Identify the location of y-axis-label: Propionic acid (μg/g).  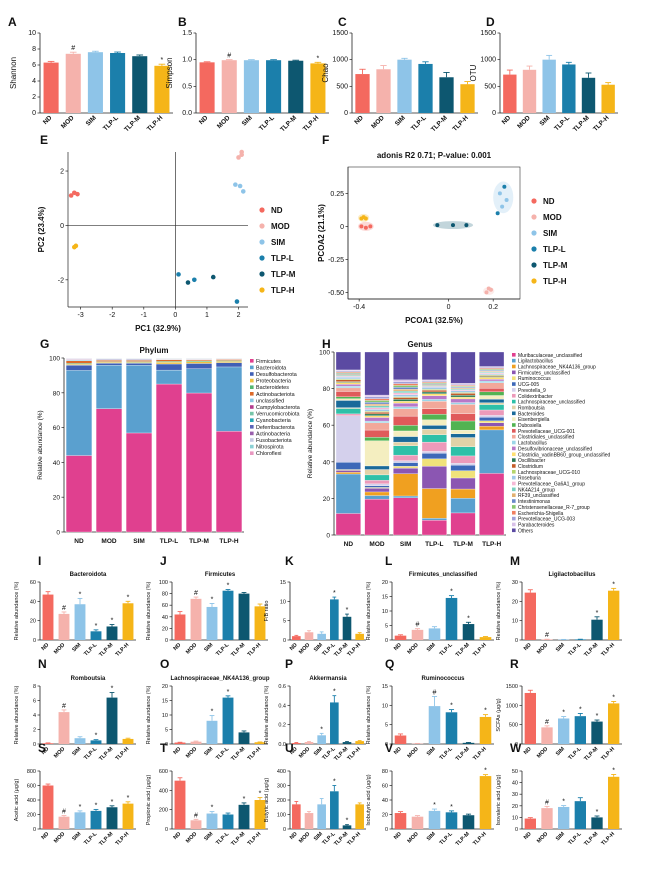
(149, 800).